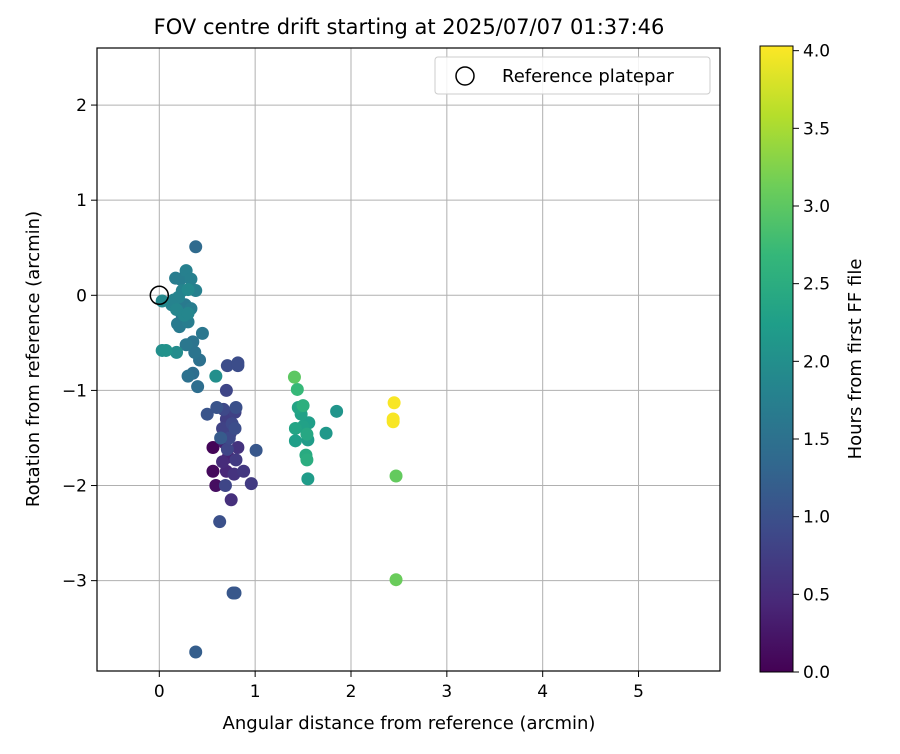 This screenshot has height=754, width=900. Describe the element at coordinates (81, 201) in the screenshot. I see `y-tick-label: 1` at that location.